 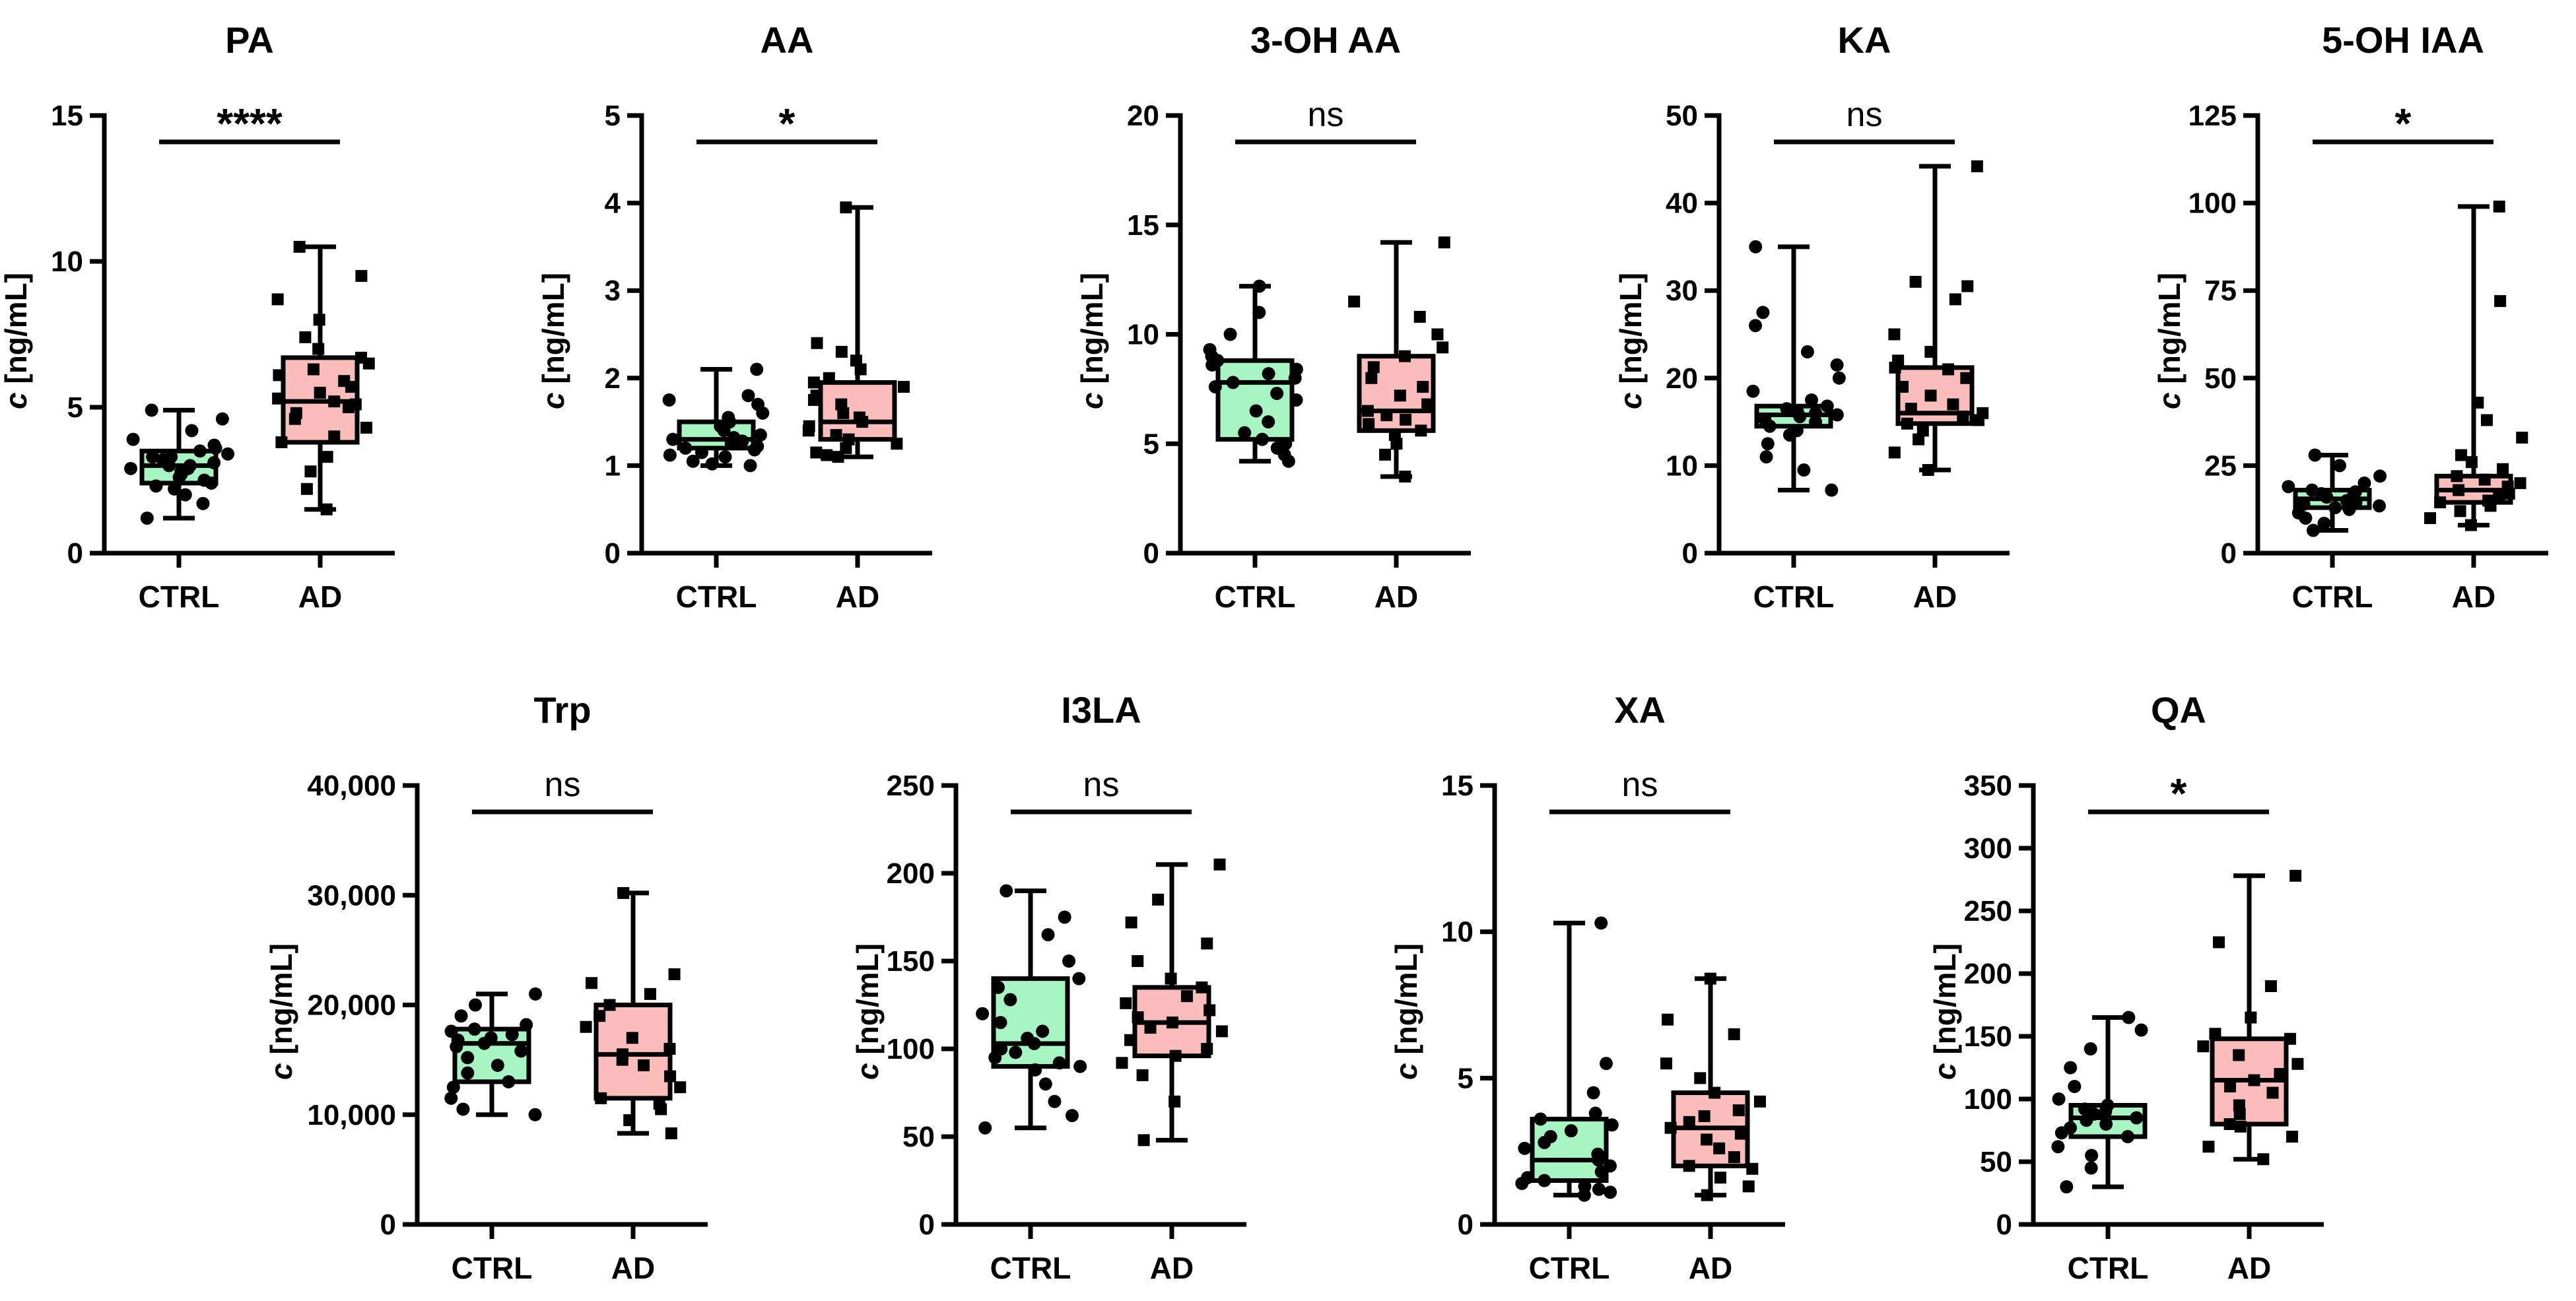 I want to click on y-tick-label: 15, so click(x=1457, y=786).